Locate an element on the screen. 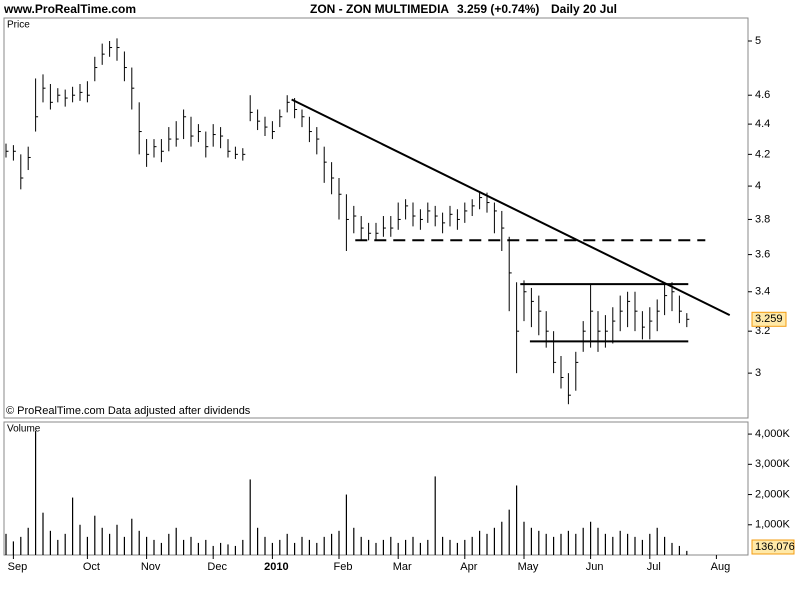 The height and width of the screenshot is (600, 800). x-tick-label: Jun is located at coordinates (595, 567).